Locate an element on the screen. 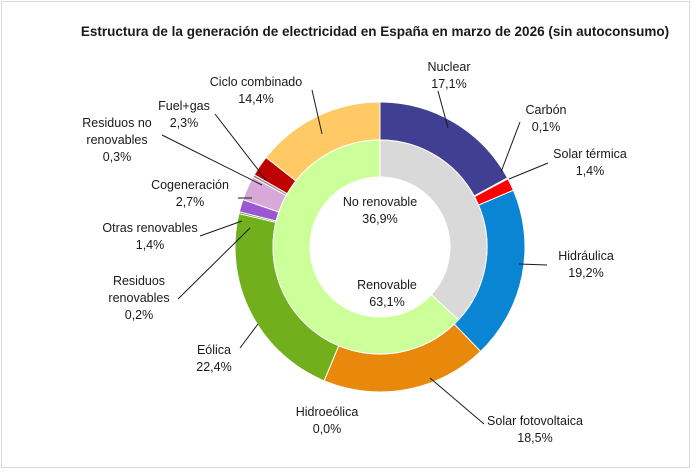 The width and height of the screenshot is (699, 475). label-residuos-no-renovables-line-1: Residuos no is located at coordinates (117, 123).